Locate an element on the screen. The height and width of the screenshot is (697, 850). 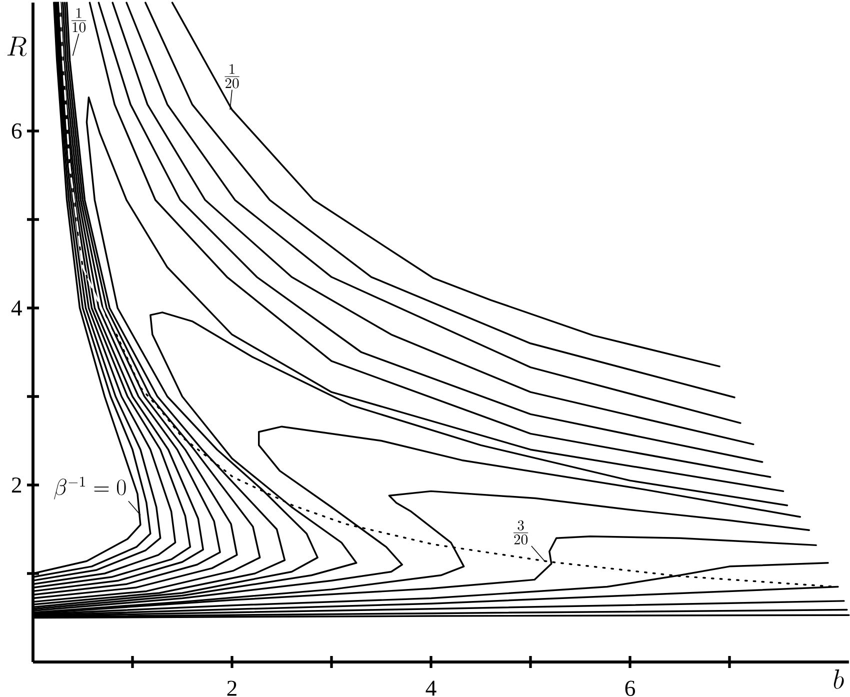
y-tick-label: 6 is located at coordinates (17, 131).